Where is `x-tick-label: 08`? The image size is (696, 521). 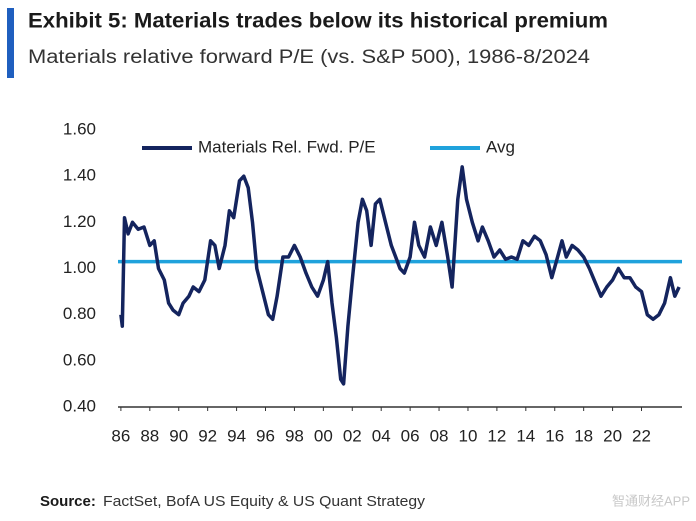 x-tick-label: 08 is located at coordinates (439, 435).